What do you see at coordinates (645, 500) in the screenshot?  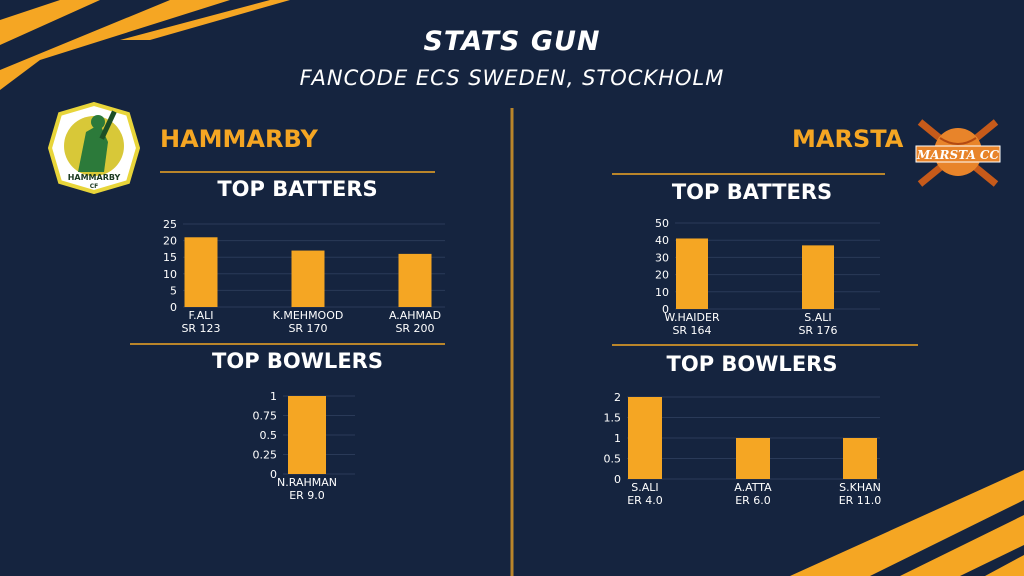 I see `category-sublabel: ER 4.0` at bounding box center [645, 500].